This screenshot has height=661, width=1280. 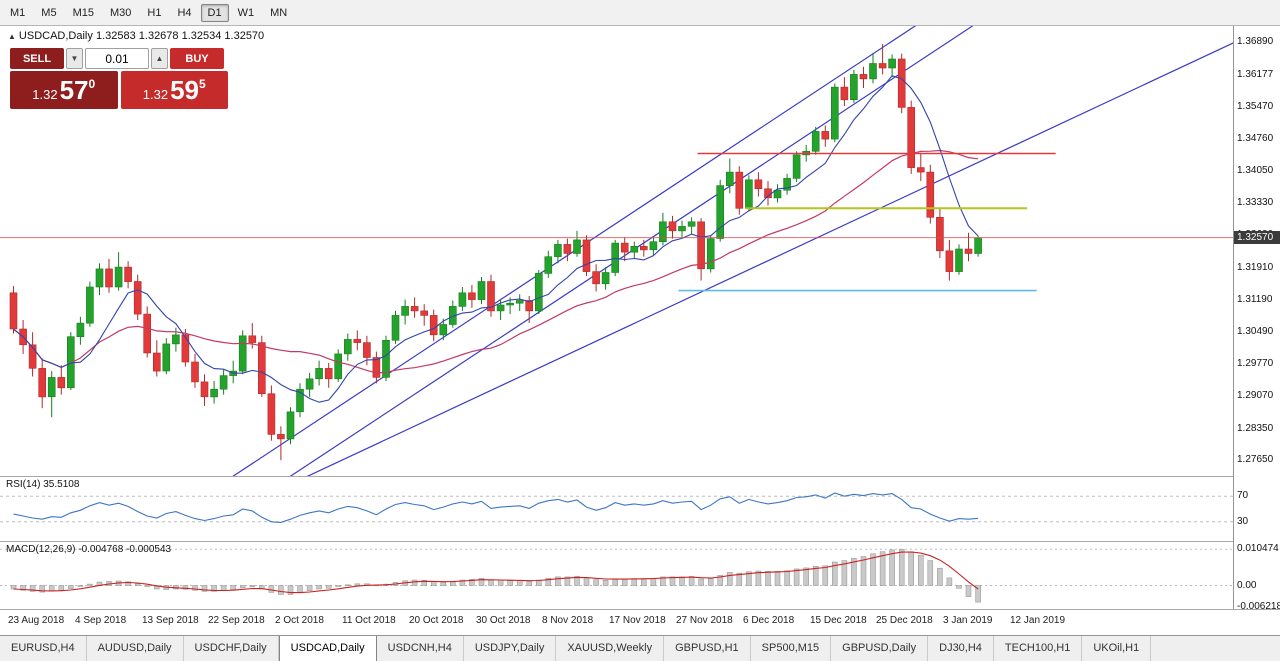 I want to click on chart-tab: EURUSD,H4, so click(x=43, y=648).